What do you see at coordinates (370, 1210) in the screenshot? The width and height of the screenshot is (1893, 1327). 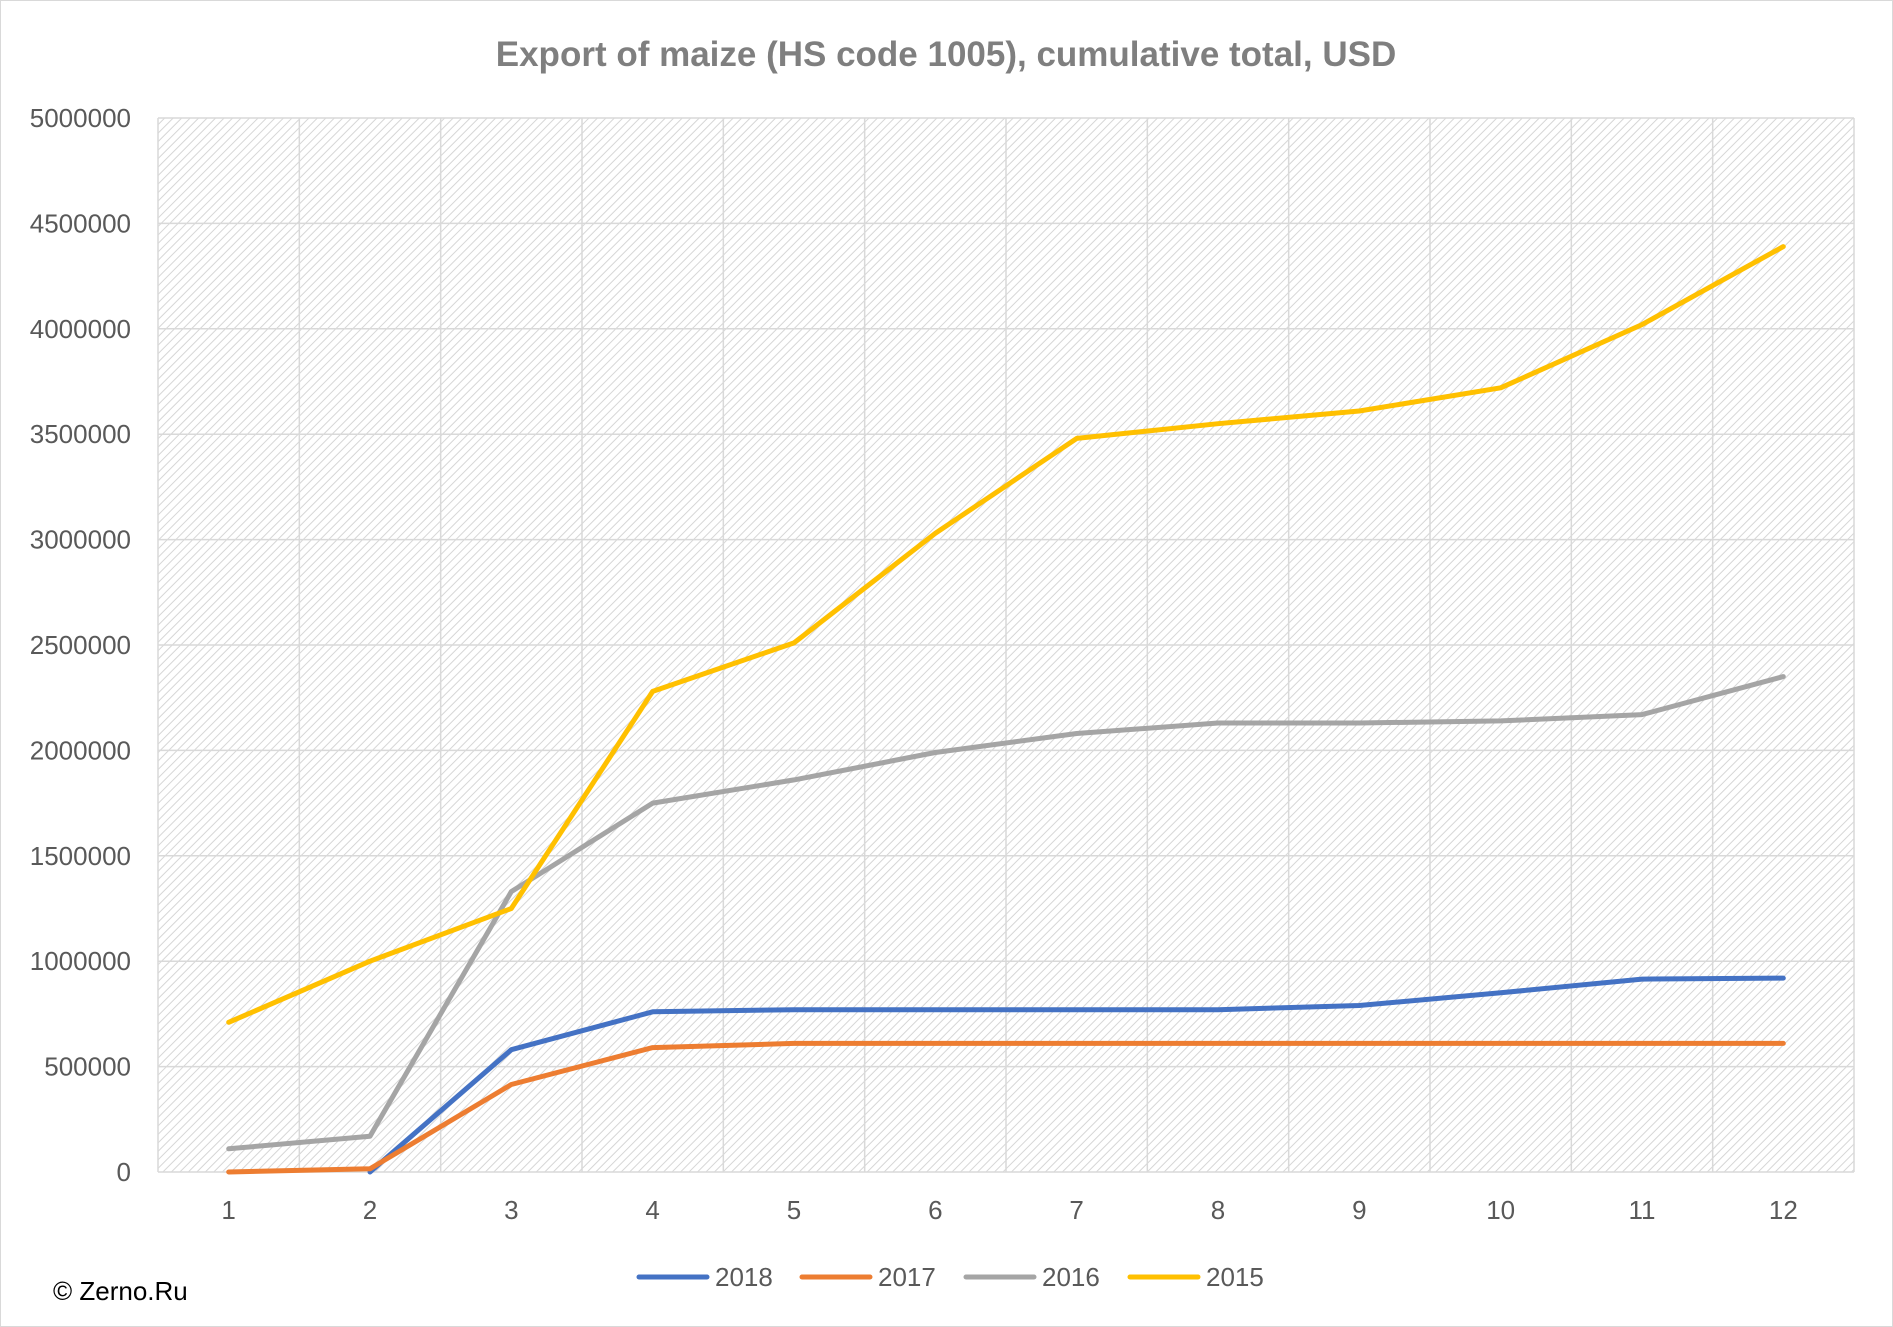 I see `x-tick-label: 2` at bounding box center [370, 1210].